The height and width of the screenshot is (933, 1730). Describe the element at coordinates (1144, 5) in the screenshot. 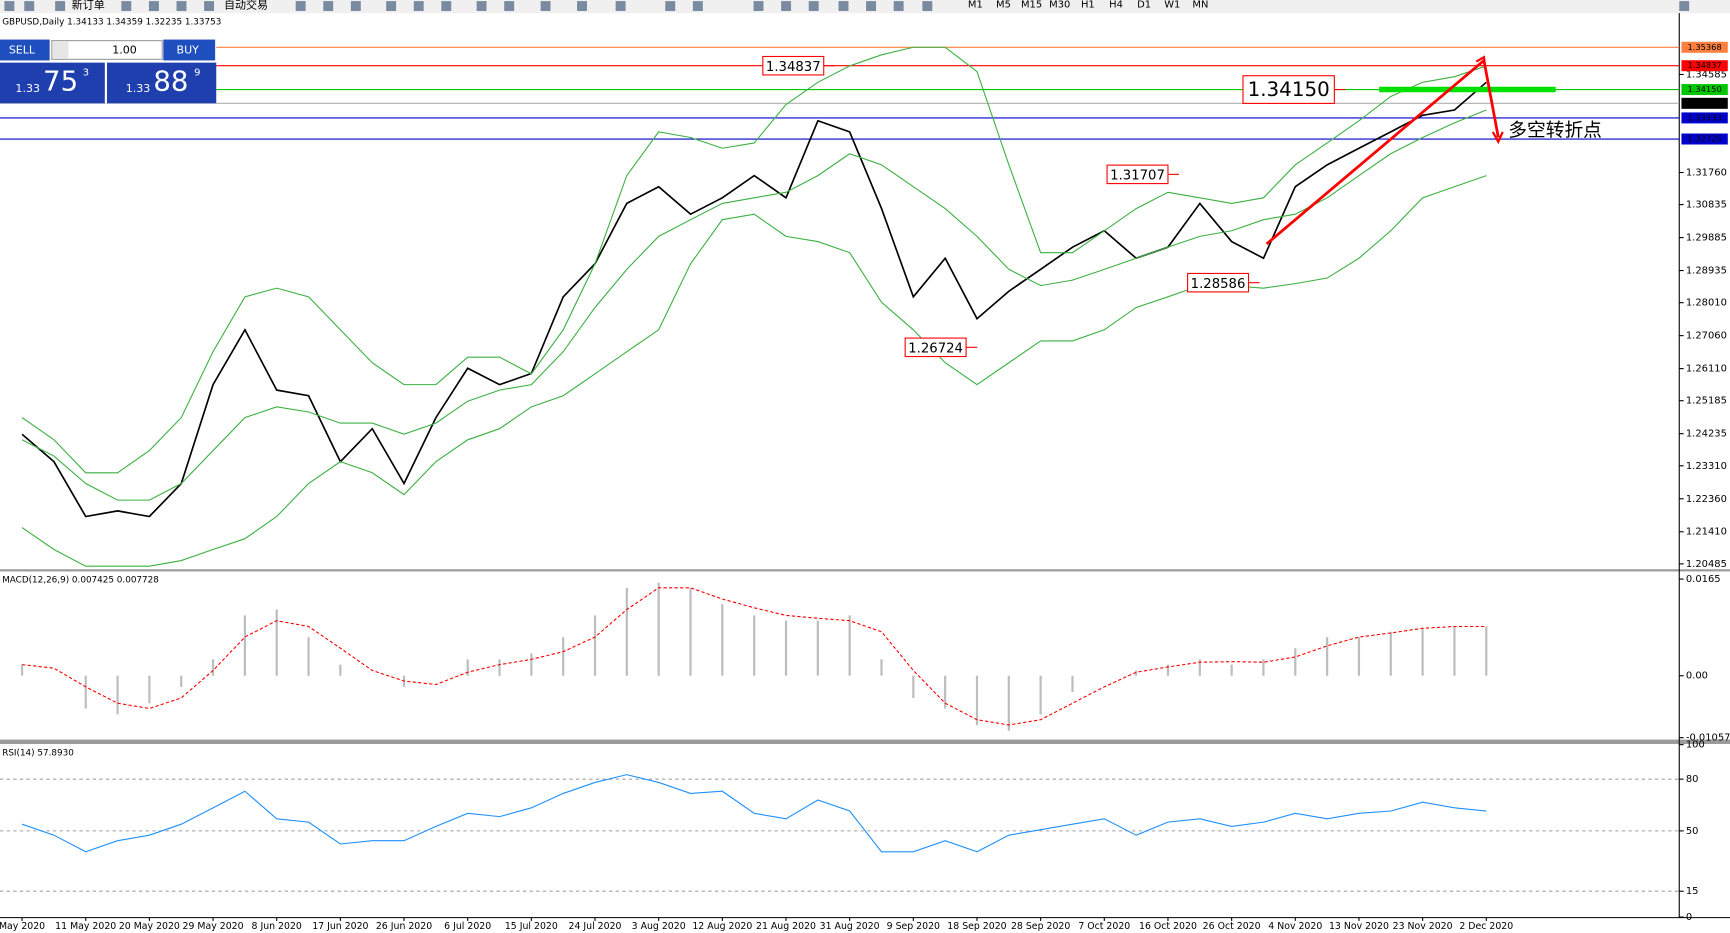

I see `timeframe: D1` at that location.